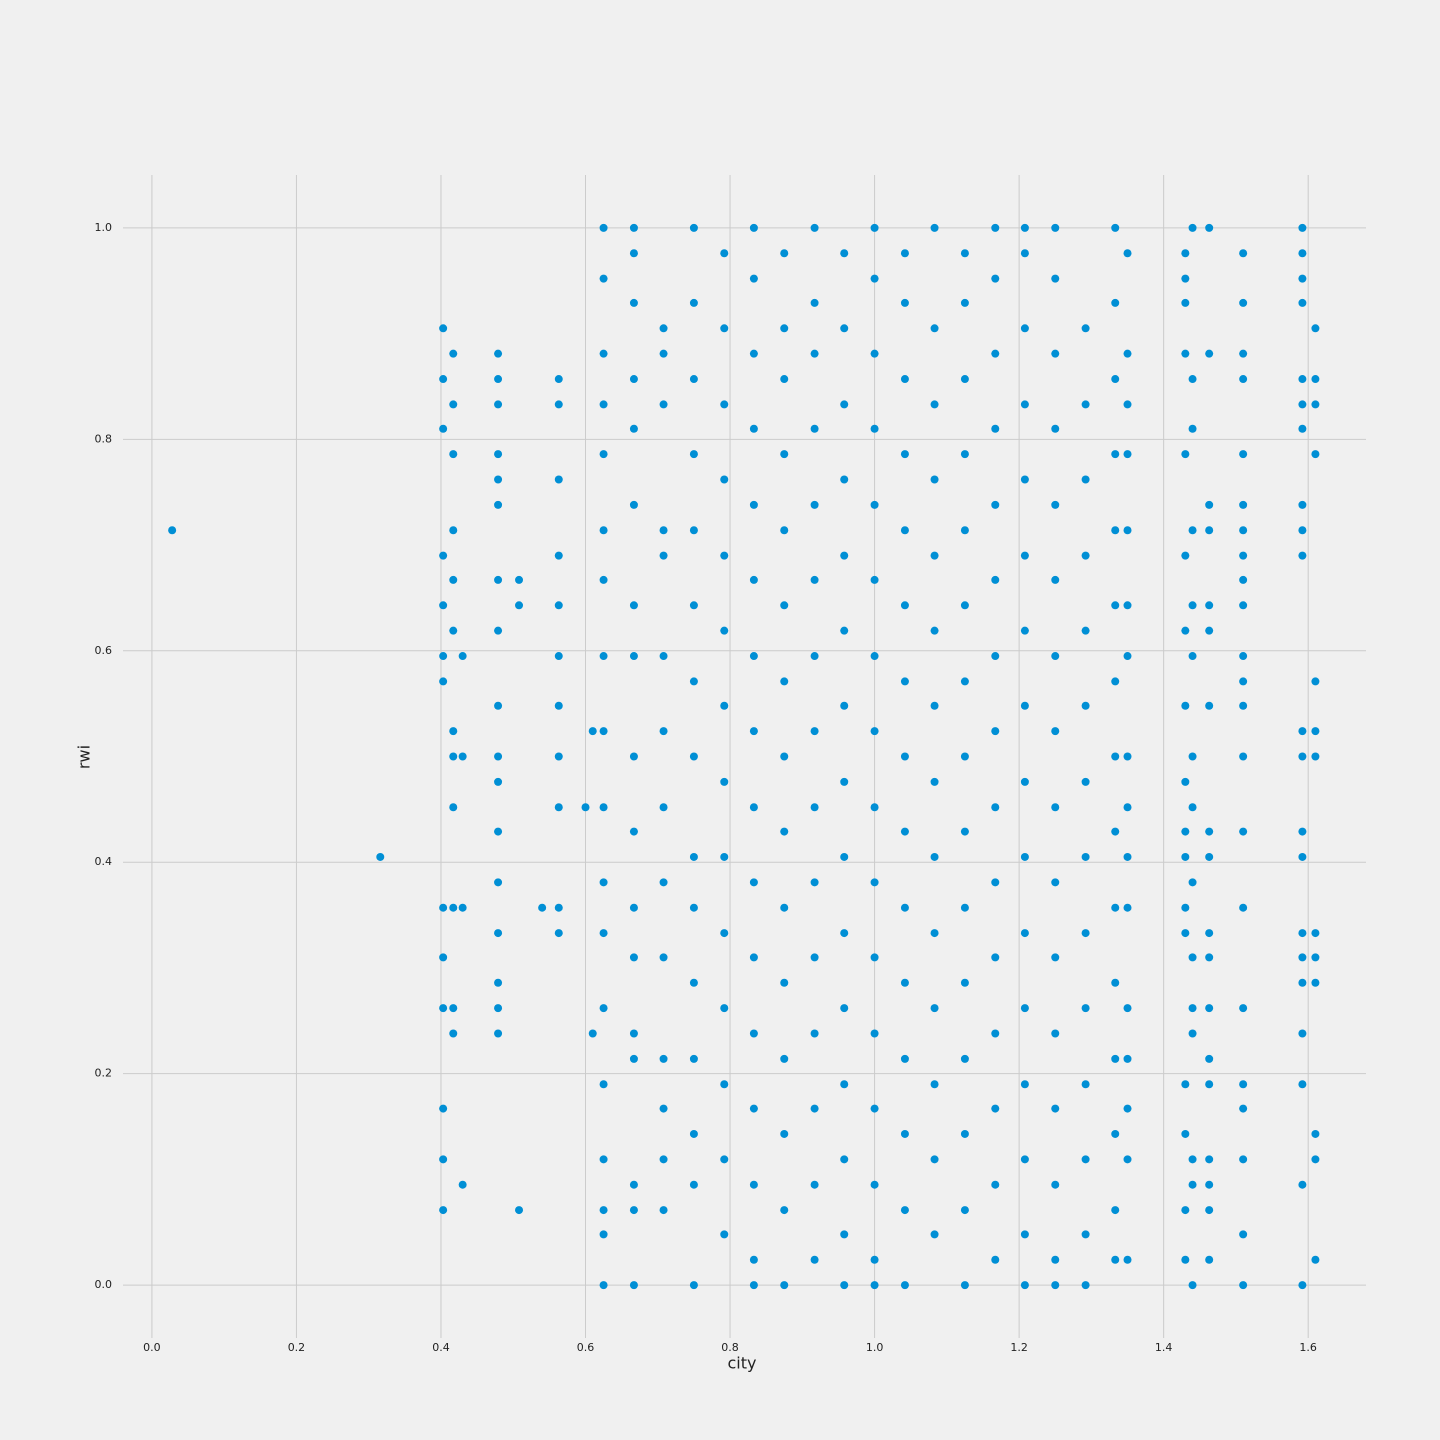 This screenshot has height=1440, width=1440. I want to click on x-tick-label: 1.4, so click(1164, 1347).